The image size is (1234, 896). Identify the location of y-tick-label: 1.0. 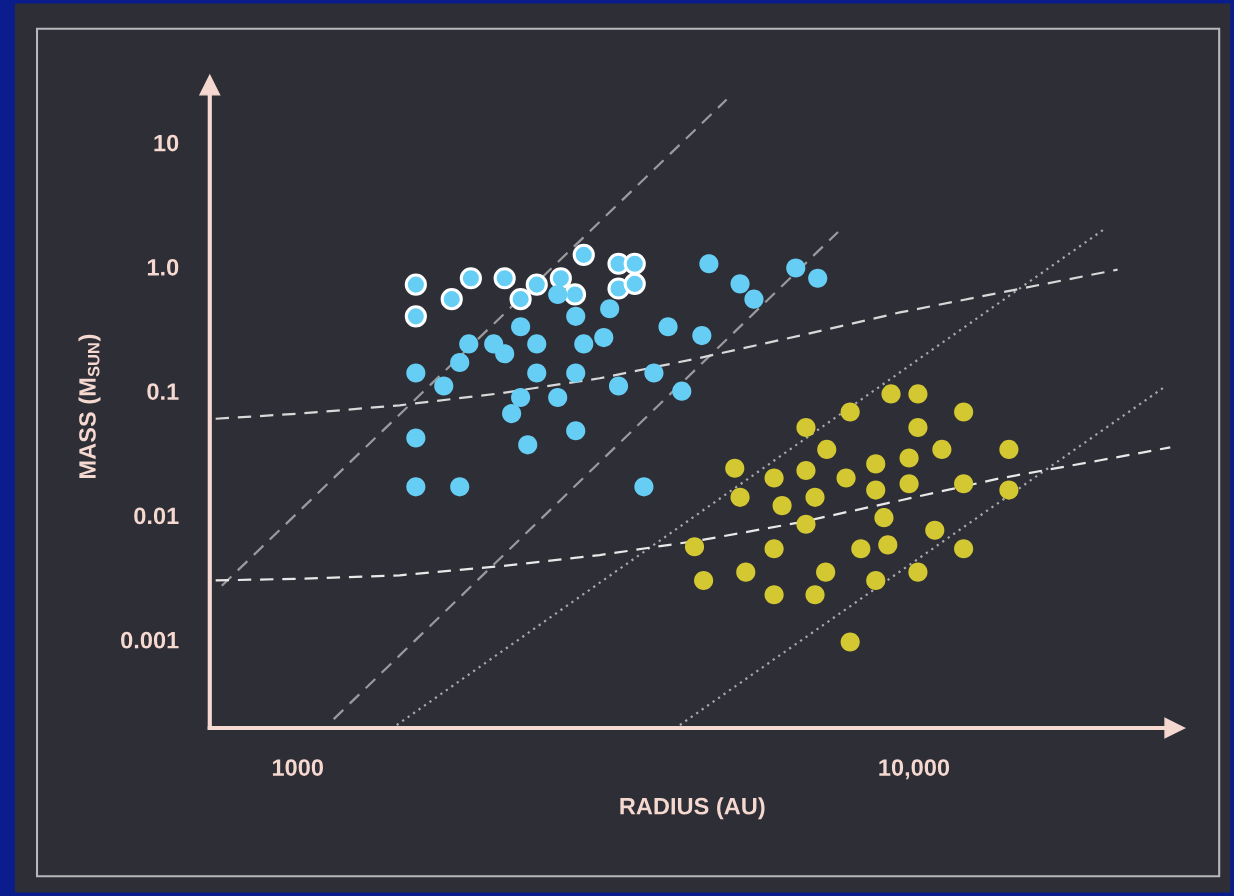
(163, 267).